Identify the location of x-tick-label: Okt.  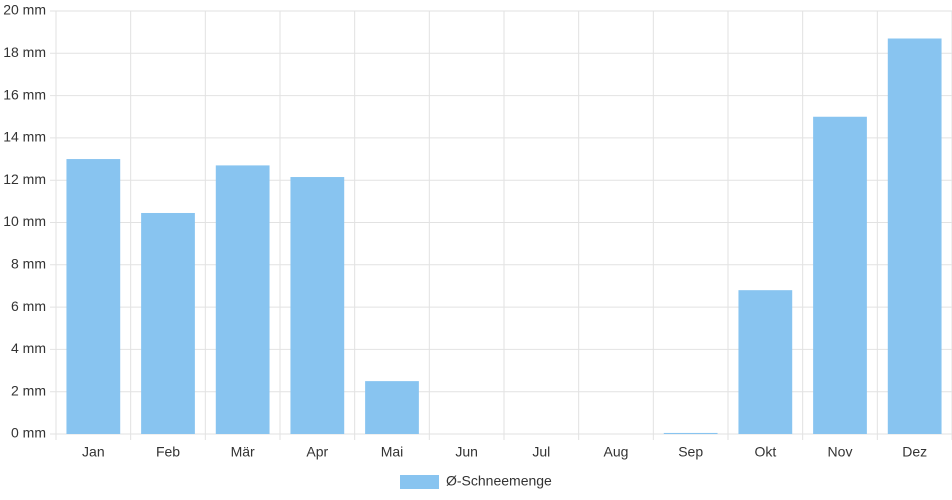
(765, 452).